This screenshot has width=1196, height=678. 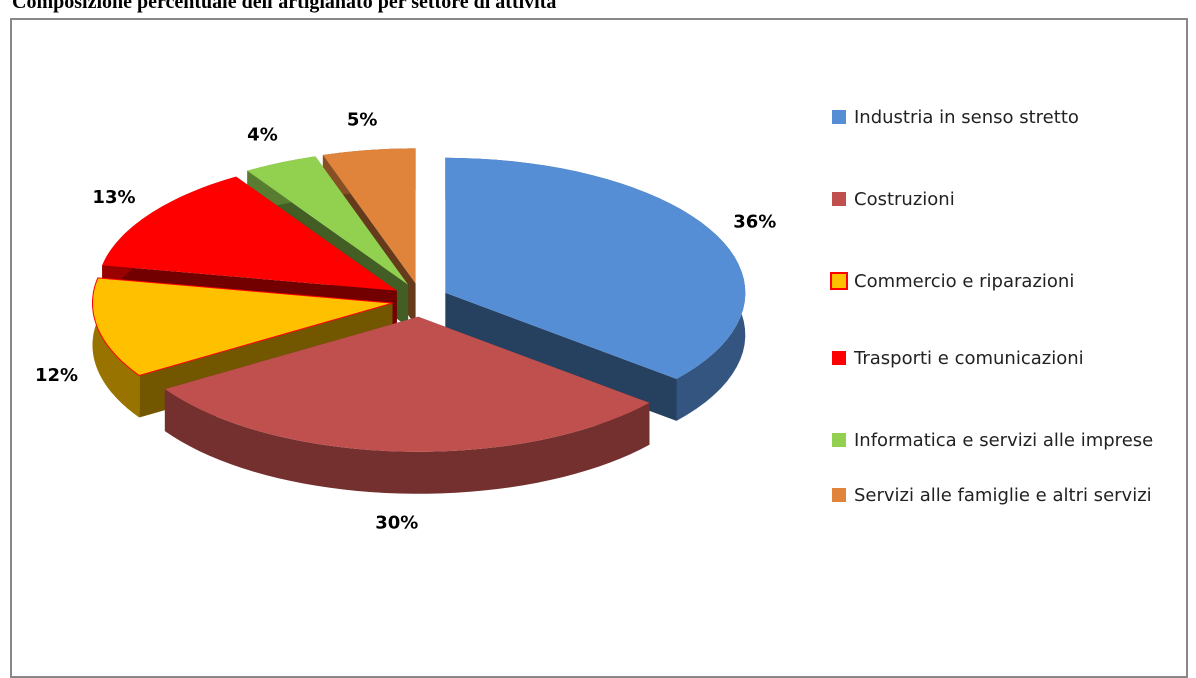 I want to click on legend-label: Costruzioni, so click(x=904, y=199).